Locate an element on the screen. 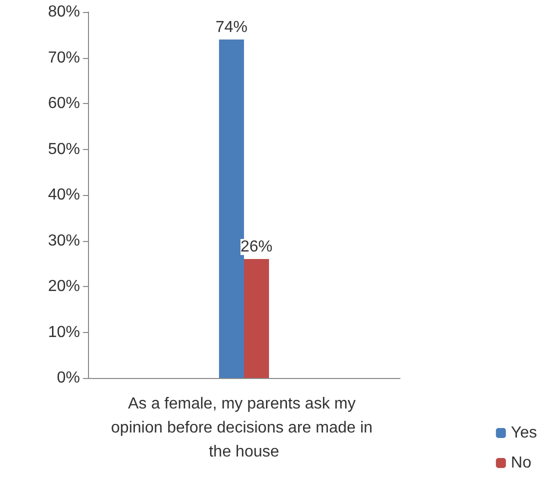  y-tick-label: 0% is located at coordinates (68, 378).